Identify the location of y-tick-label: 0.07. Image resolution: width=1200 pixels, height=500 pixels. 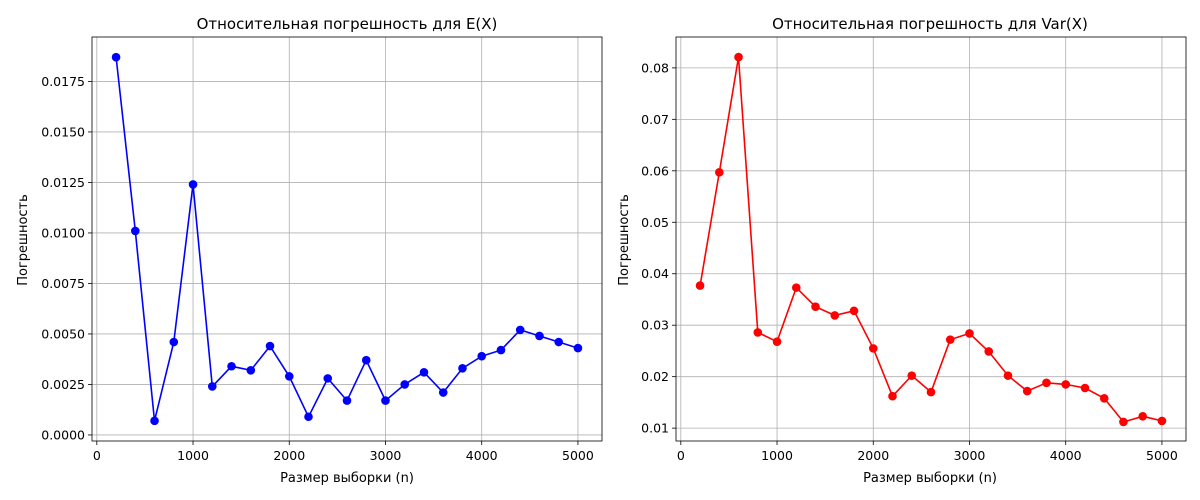
(655, 119).